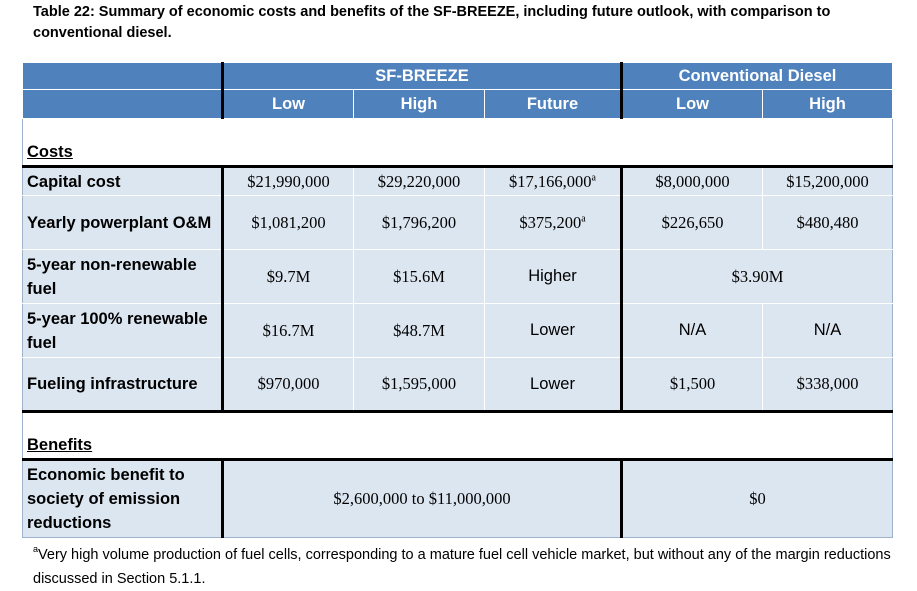 This screenshot has height=591, width=917. Describe the element at coordinates (419, 222) in the screenshot. I see `om-sf-high: $1,796,200` at that location.